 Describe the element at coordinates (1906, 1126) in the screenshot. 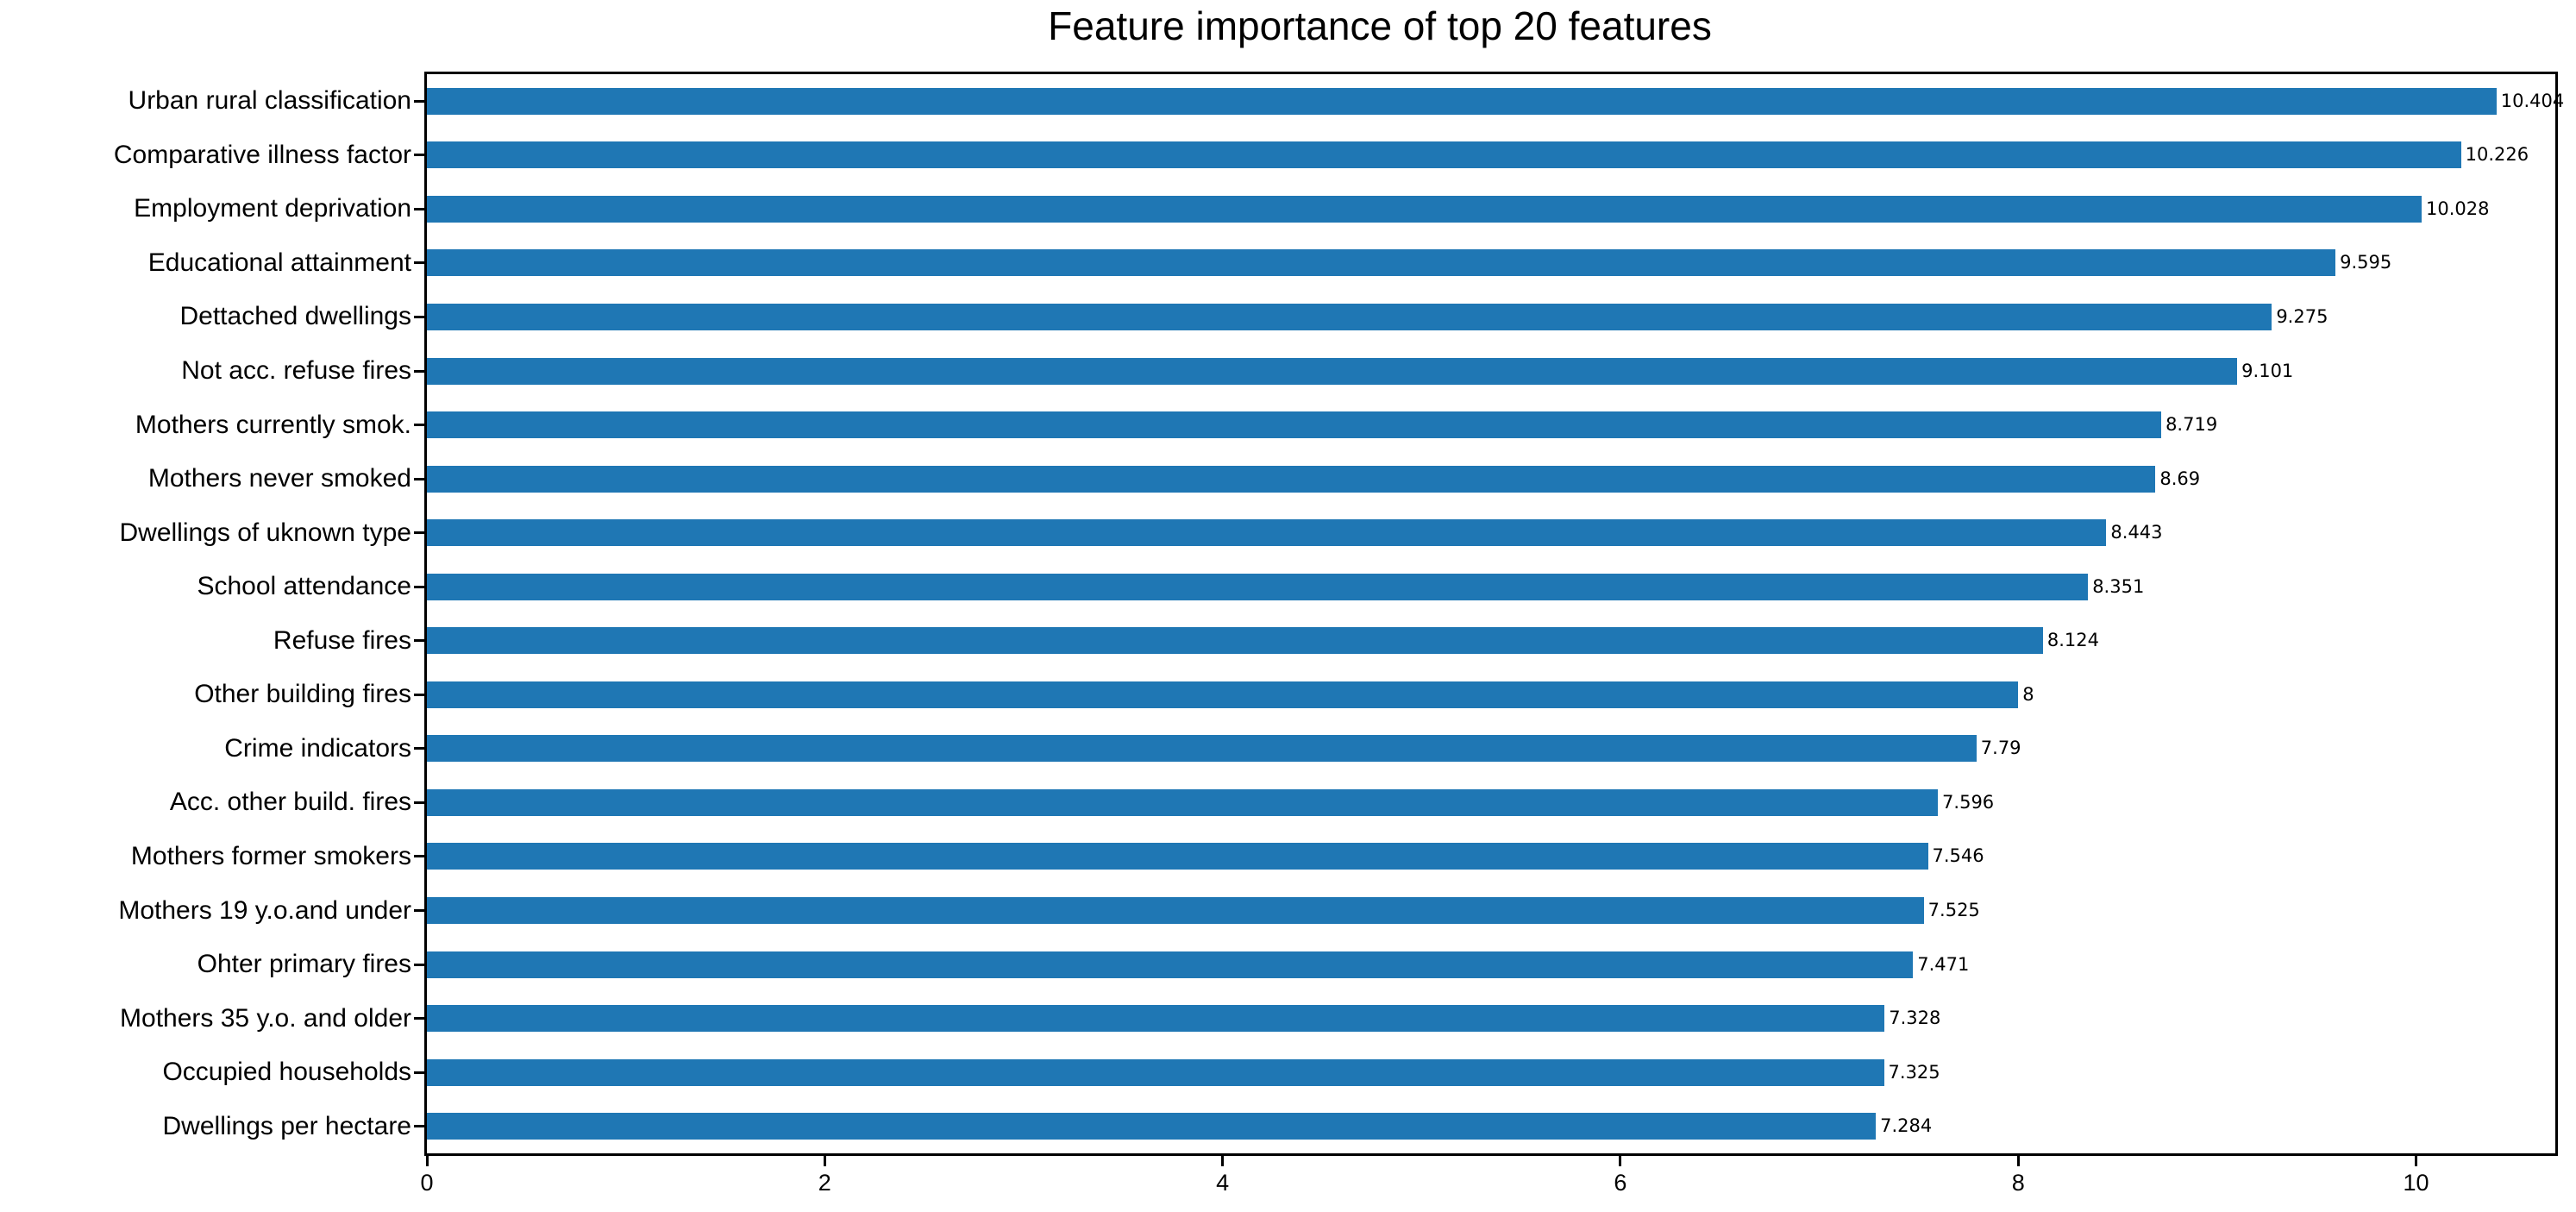

I see `bar-value-label: 7.284` at that location.